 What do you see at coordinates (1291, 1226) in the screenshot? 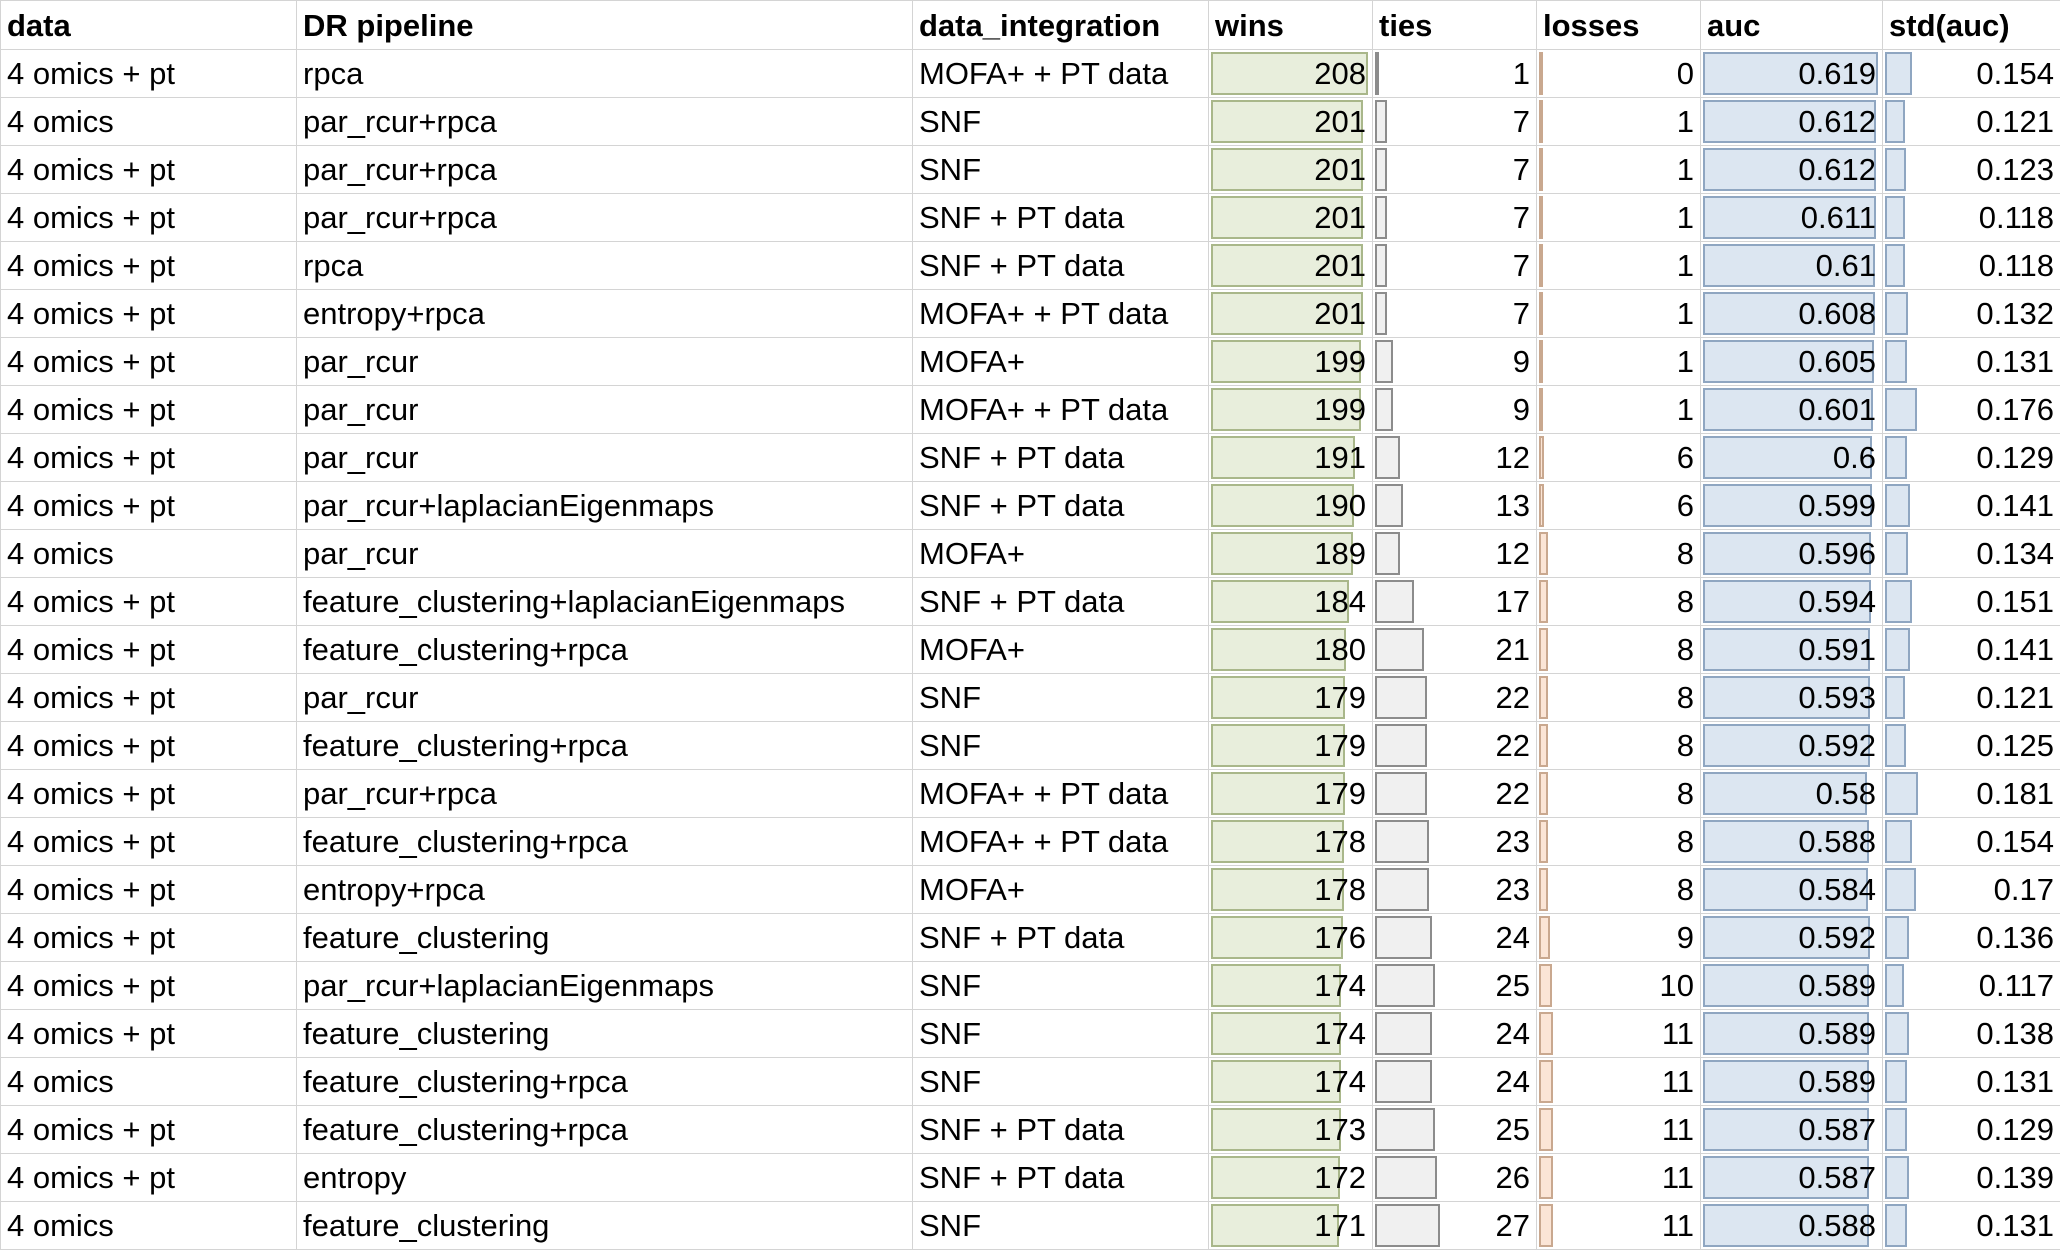
I see `cell-wins: 171` at bounding box center [1291, 1226].